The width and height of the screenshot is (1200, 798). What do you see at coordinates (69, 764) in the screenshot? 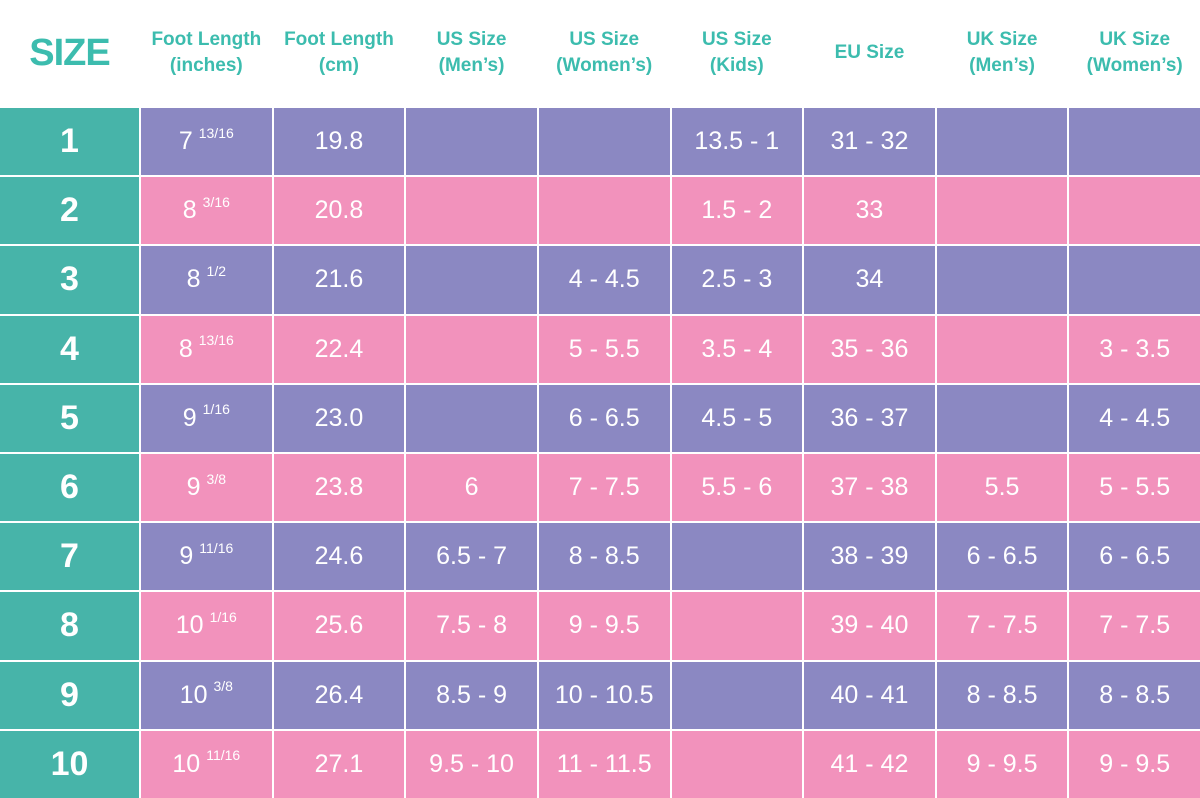
I see `size-label: 10` at bounding box center [69, 764].